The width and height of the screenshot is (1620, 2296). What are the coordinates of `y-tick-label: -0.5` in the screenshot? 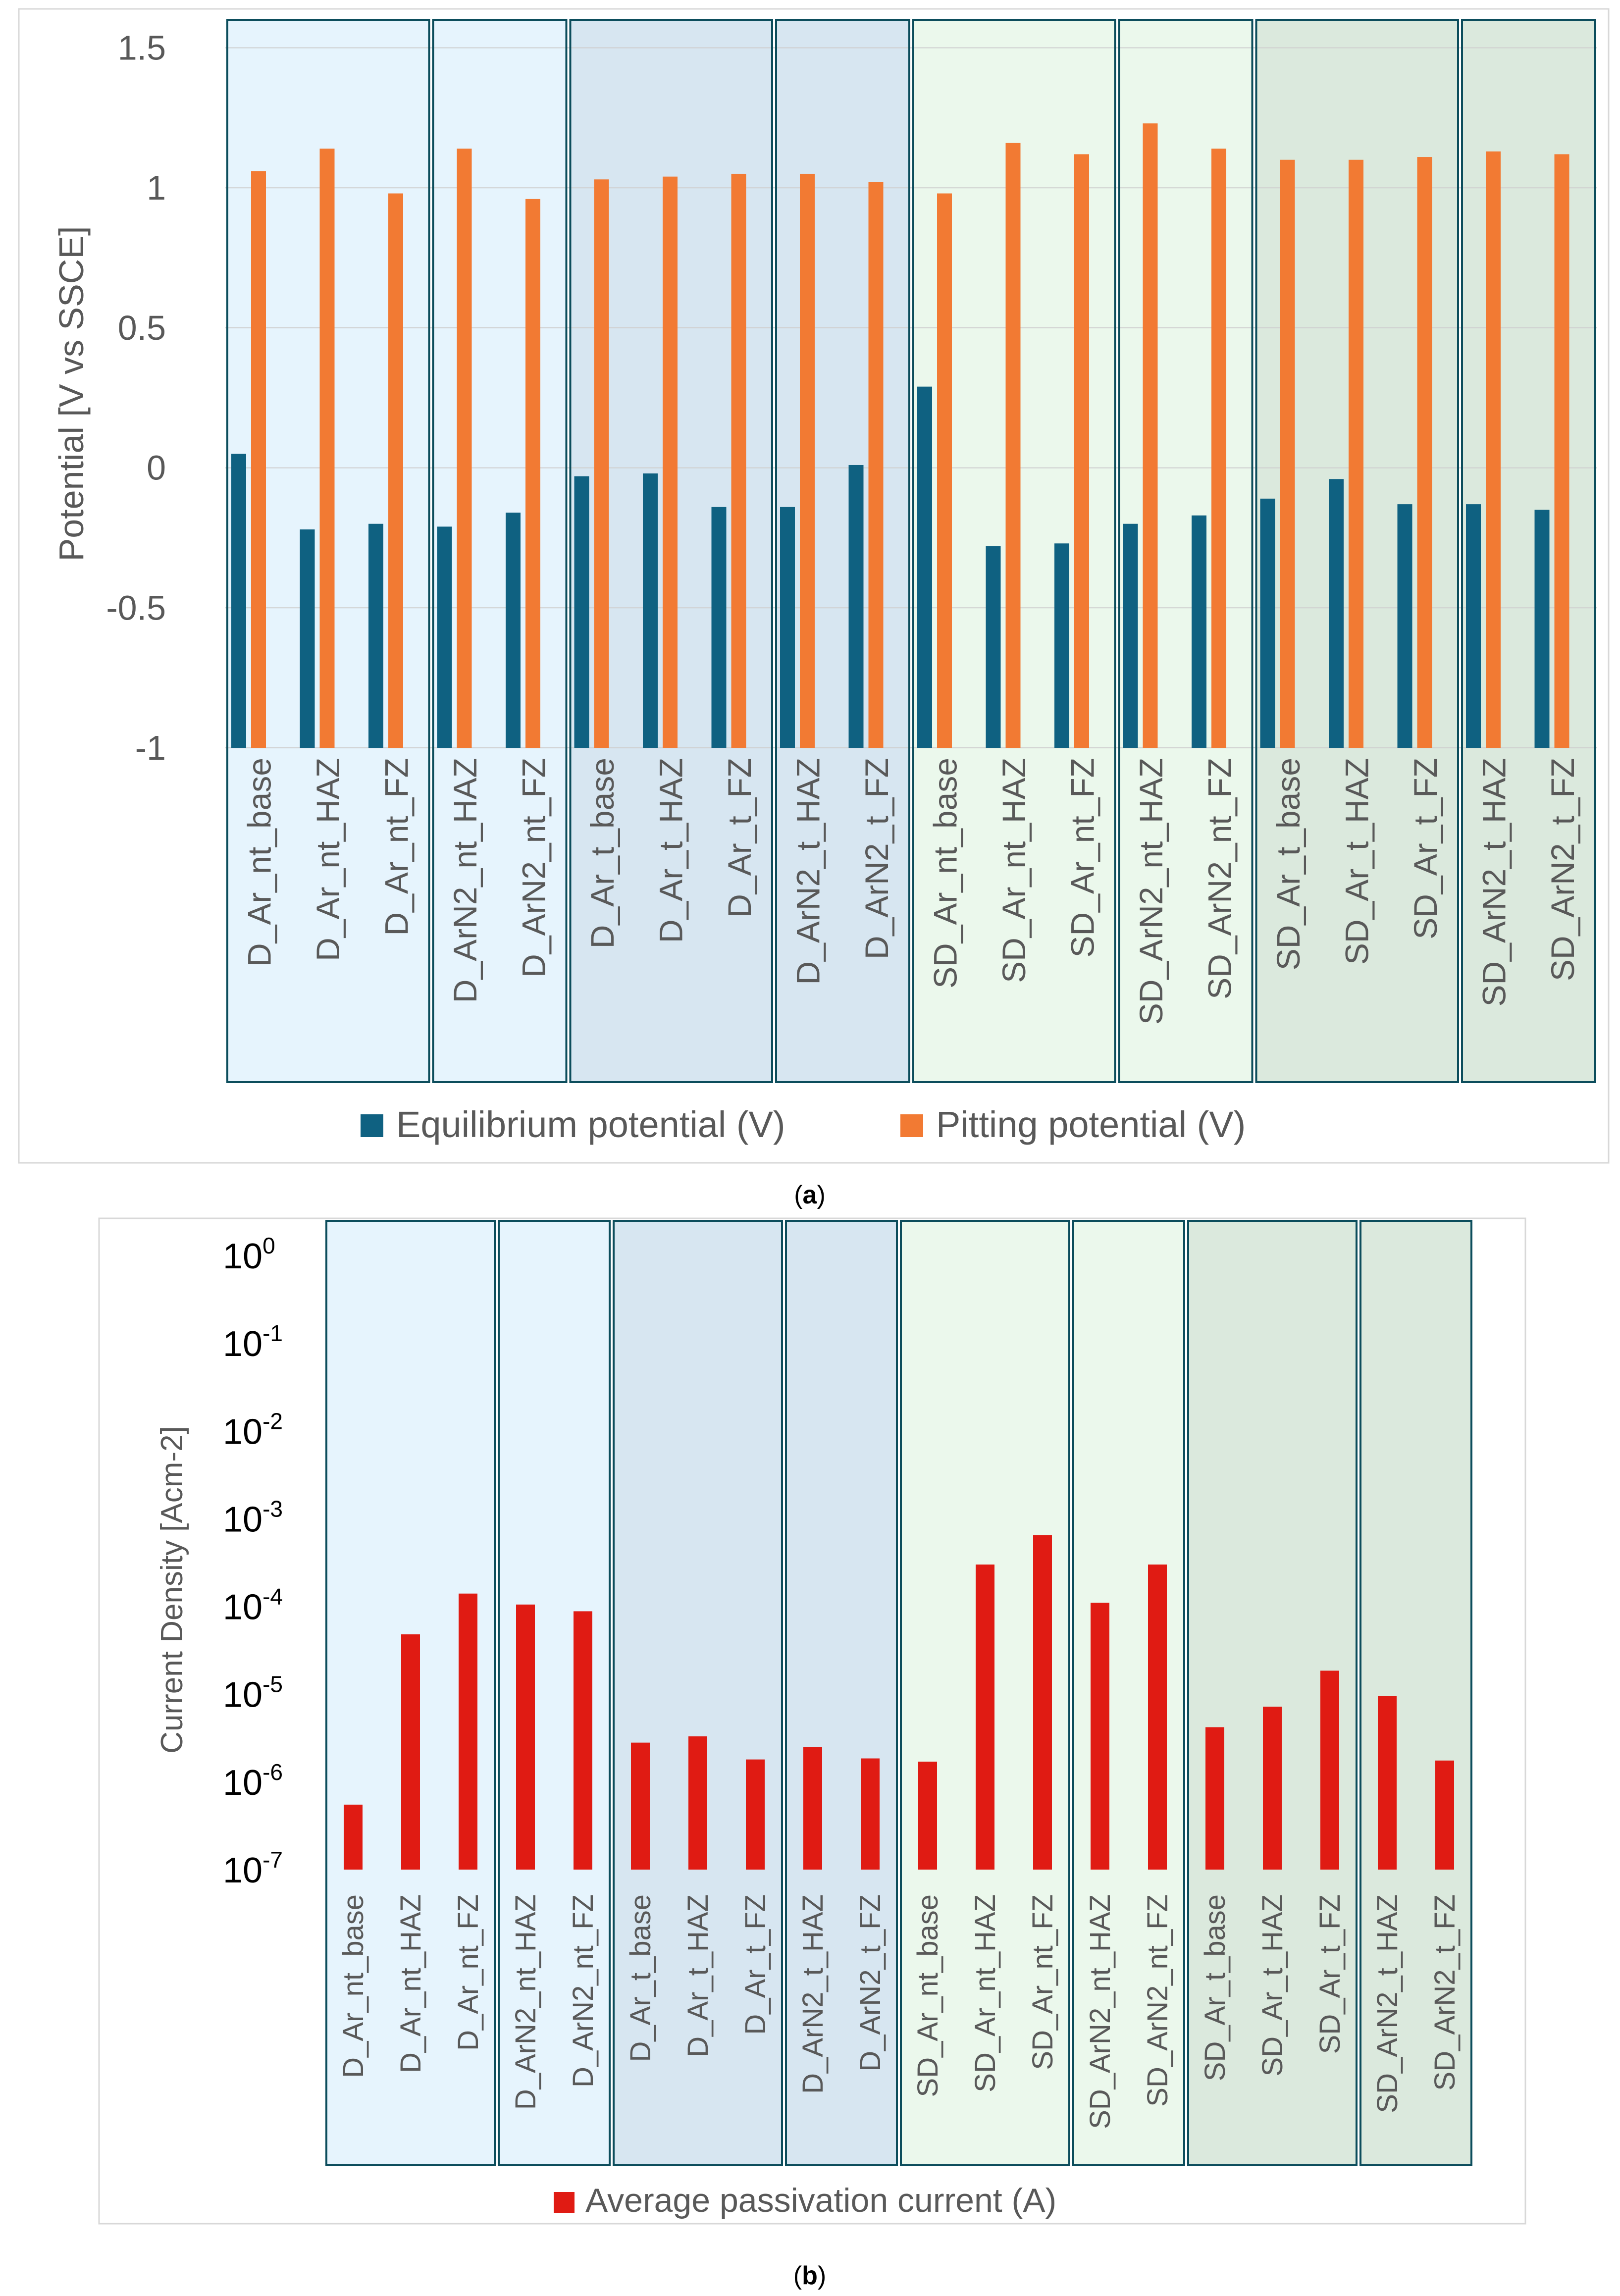 It's located at (136, 607).